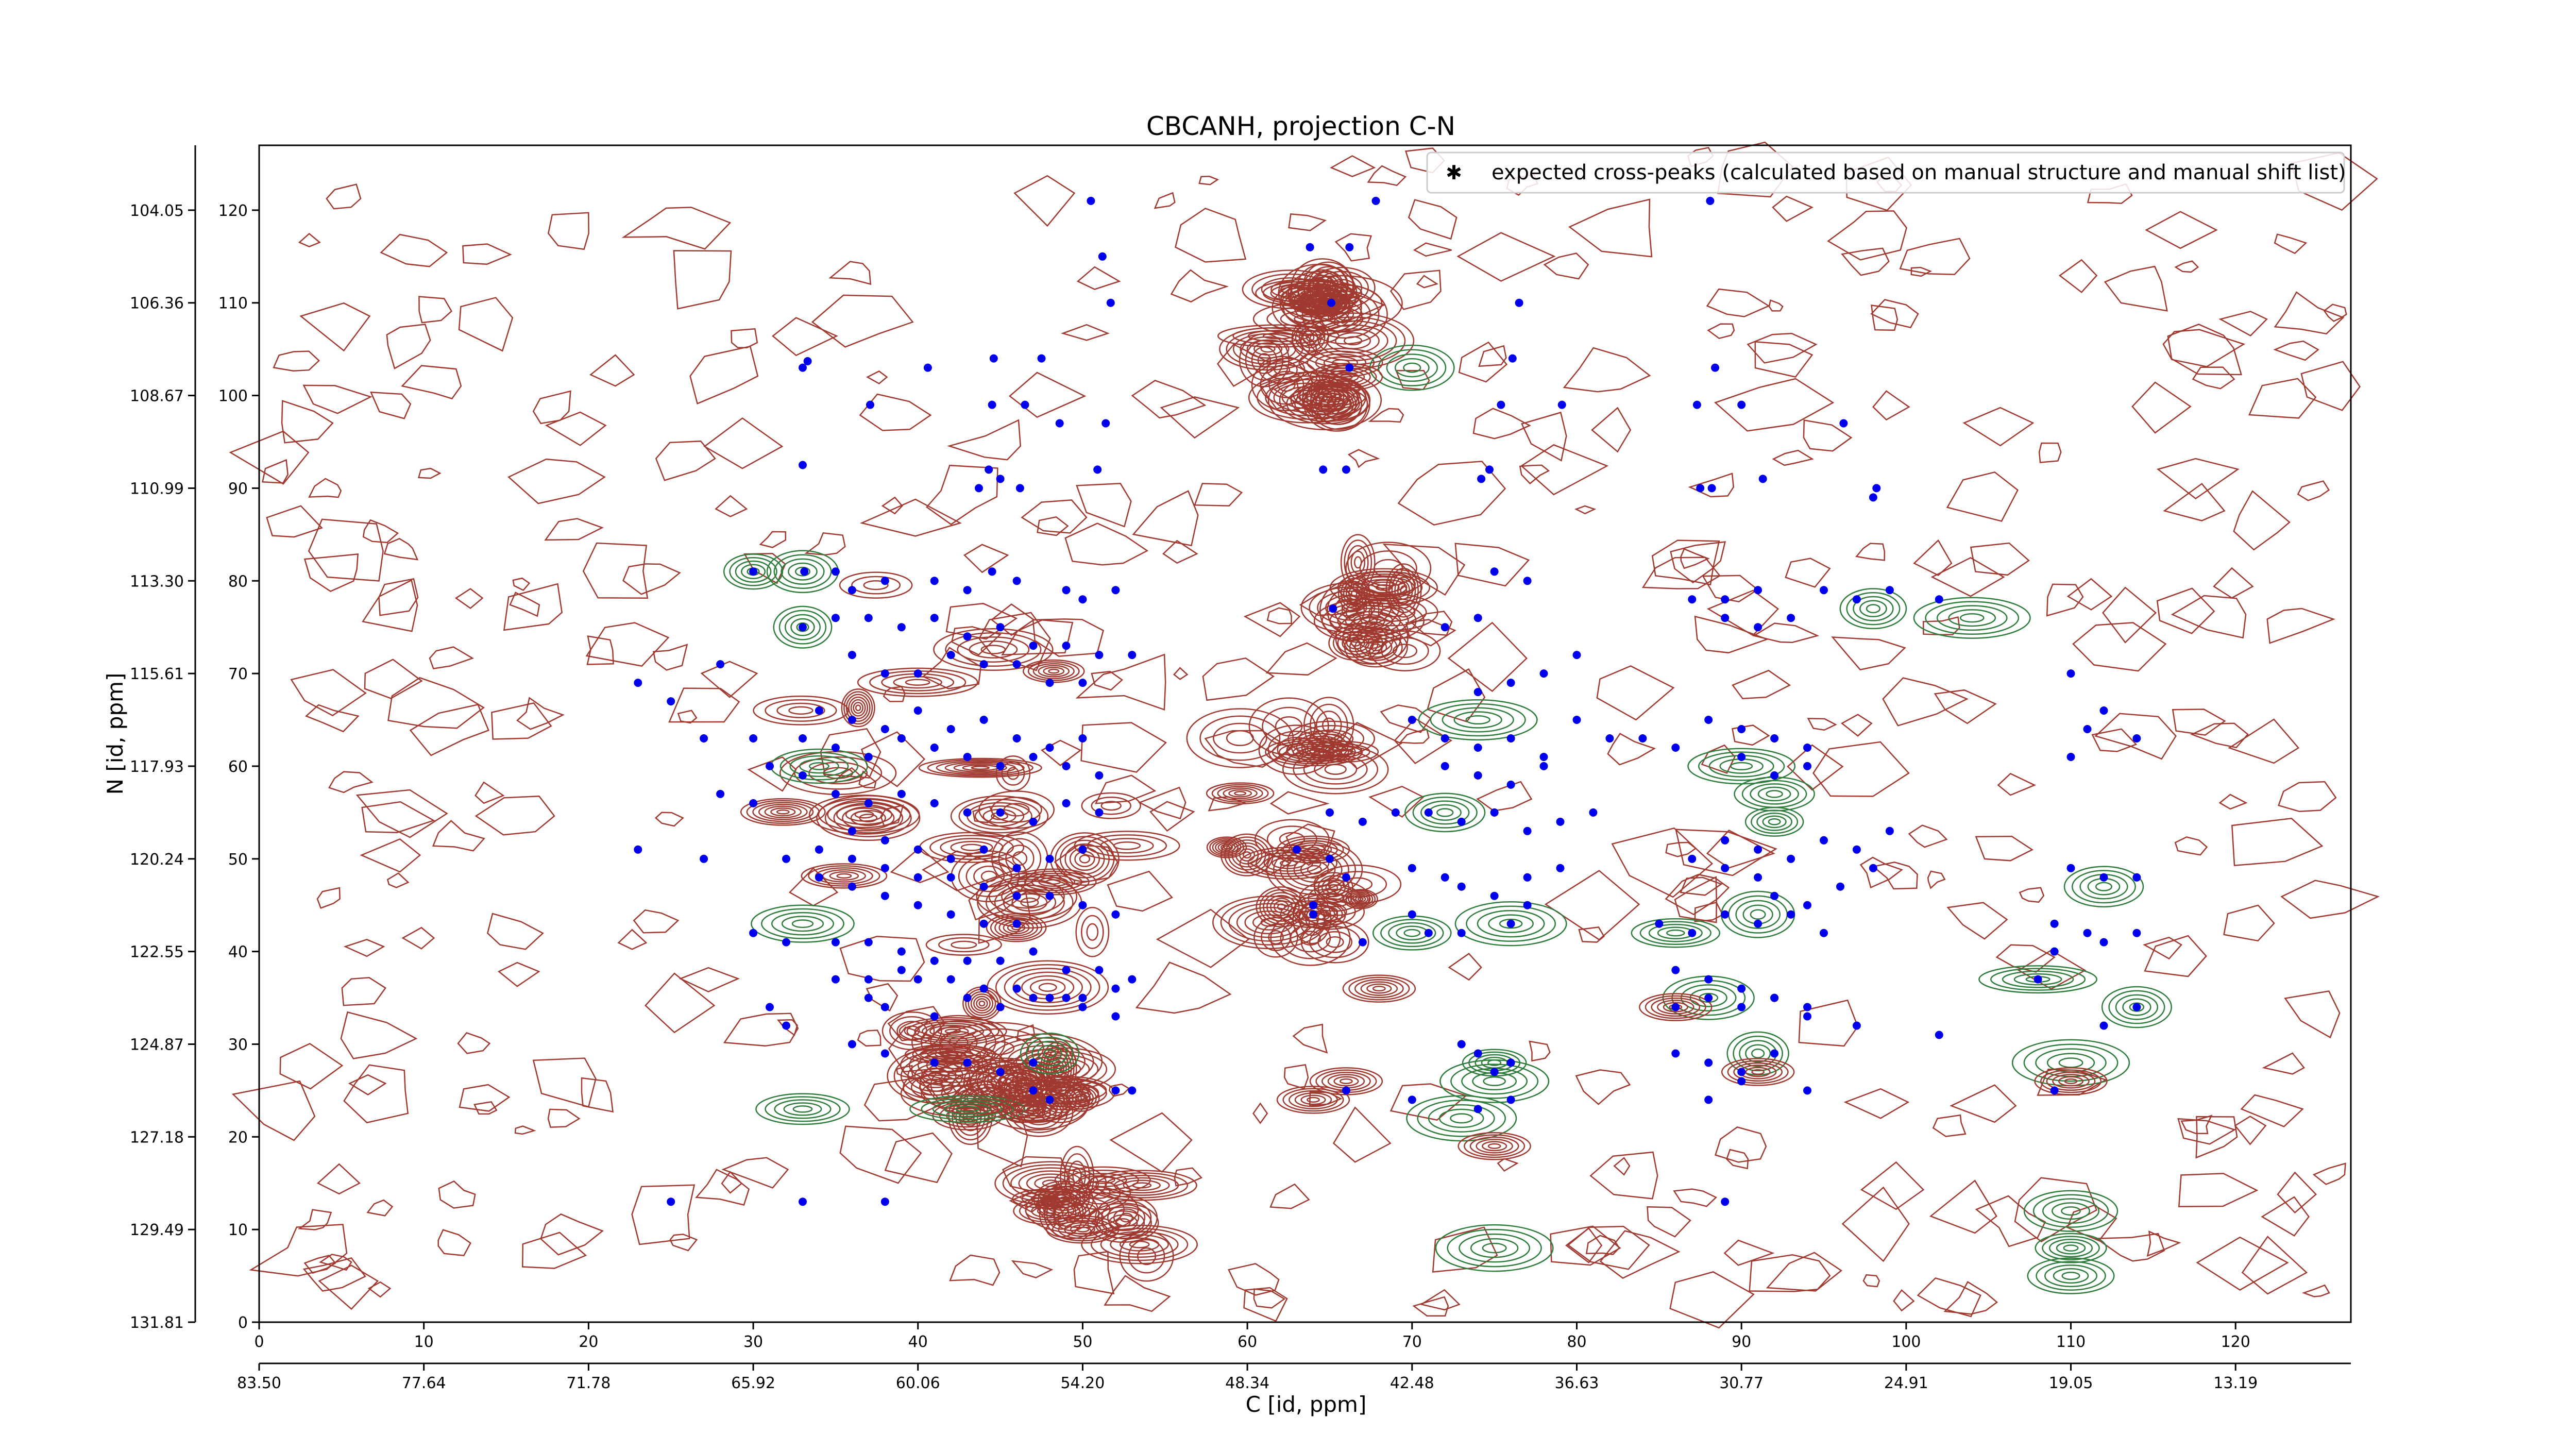 This screenshot has height=1451, width=2576. I want to click on y-tick-label: 122.55, so click(157, 952).